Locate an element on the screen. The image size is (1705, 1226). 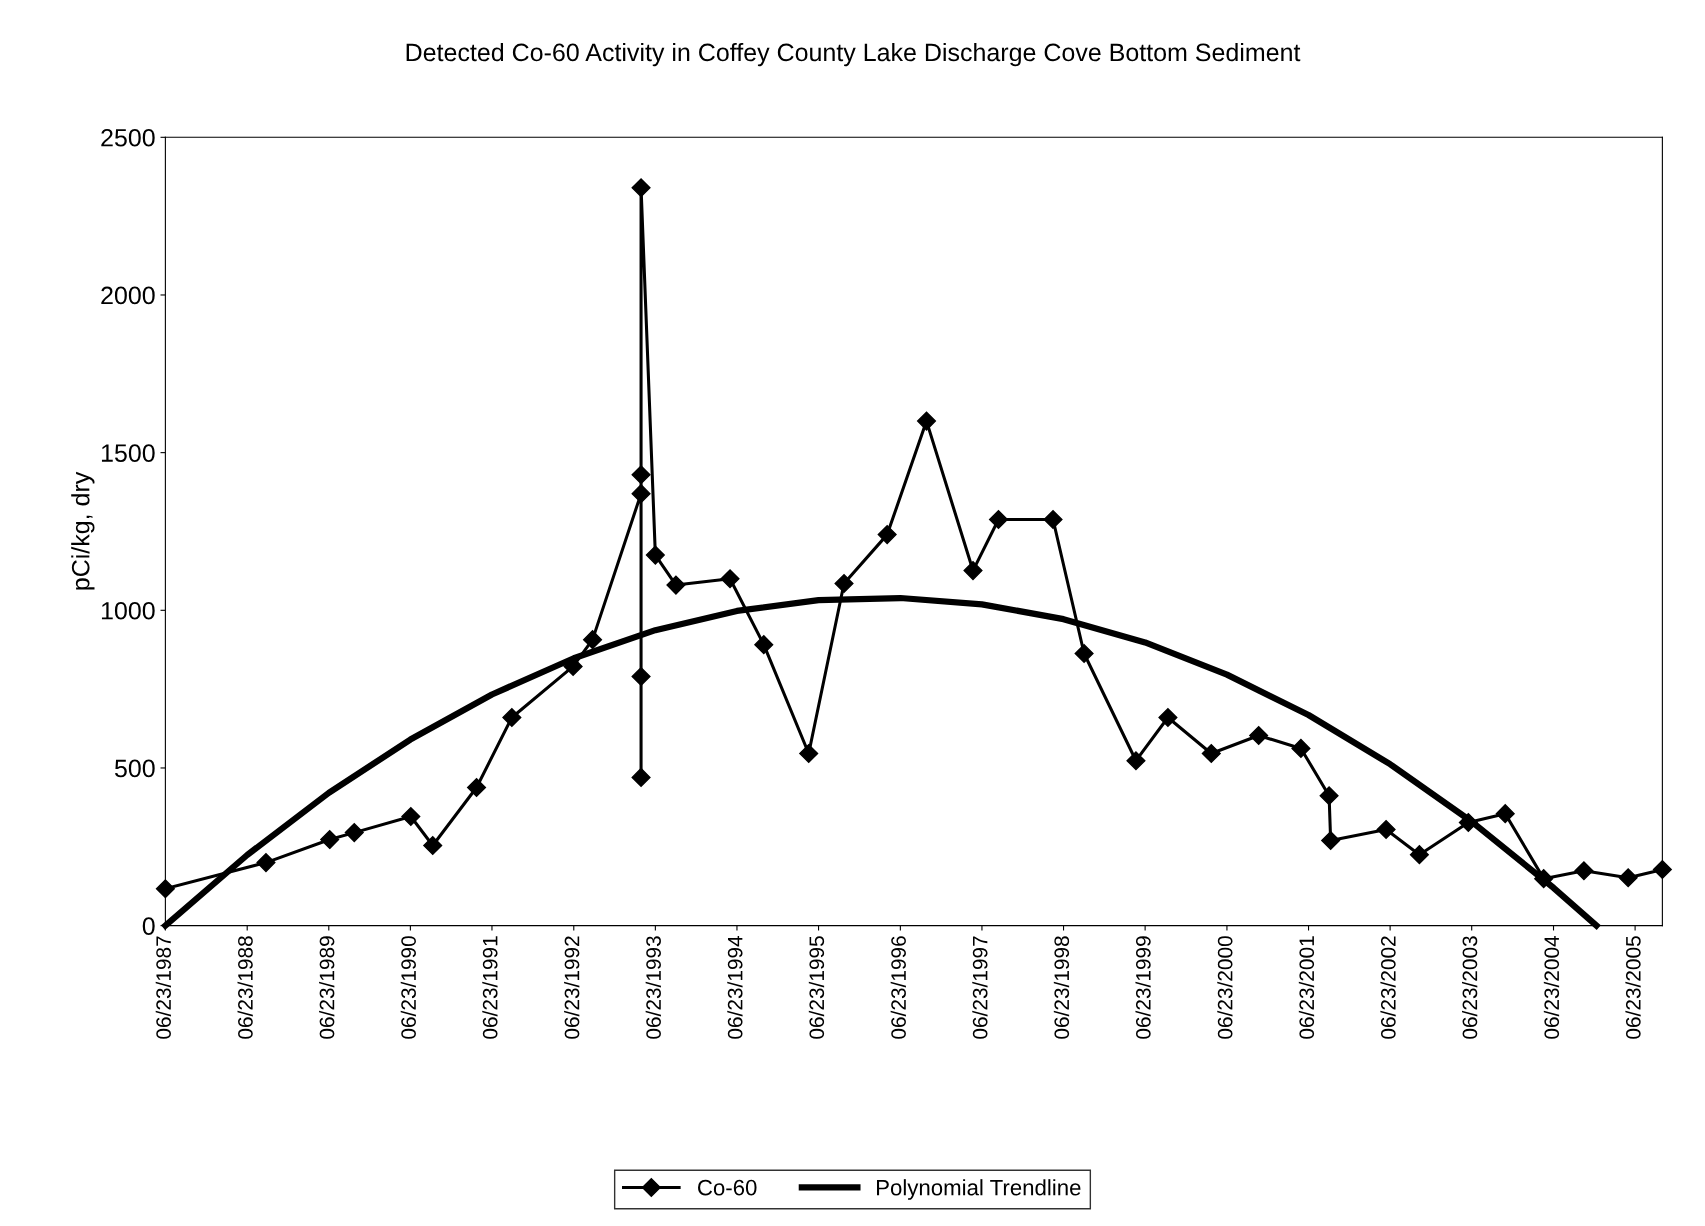
x-tick-label: 06/23/1987 is located at coordinates (163, 987).